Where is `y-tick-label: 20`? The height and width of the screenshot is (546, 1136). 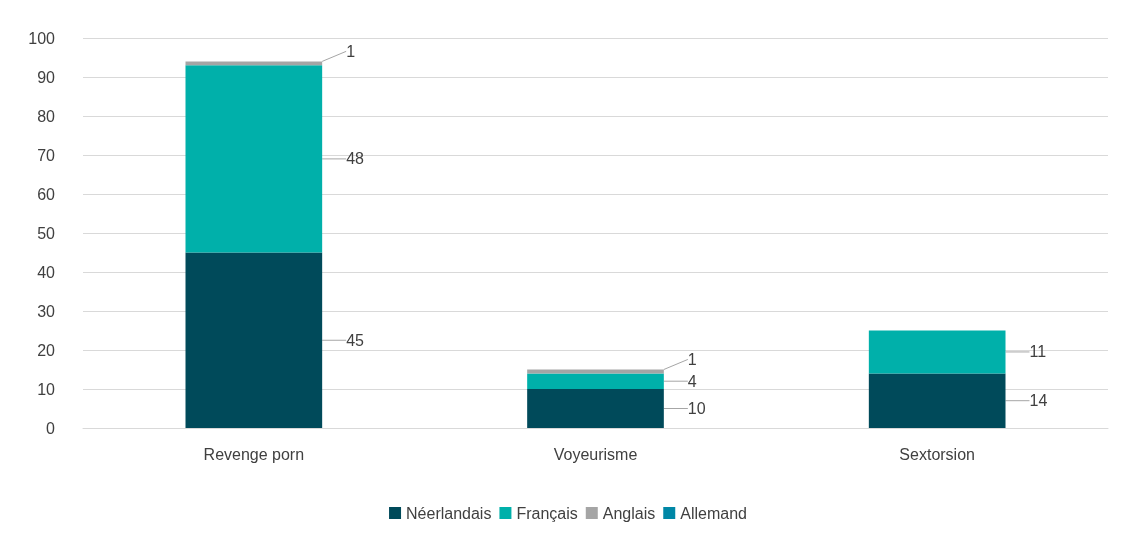 y-tick-label: 20 is located at coordinates (46, 350).